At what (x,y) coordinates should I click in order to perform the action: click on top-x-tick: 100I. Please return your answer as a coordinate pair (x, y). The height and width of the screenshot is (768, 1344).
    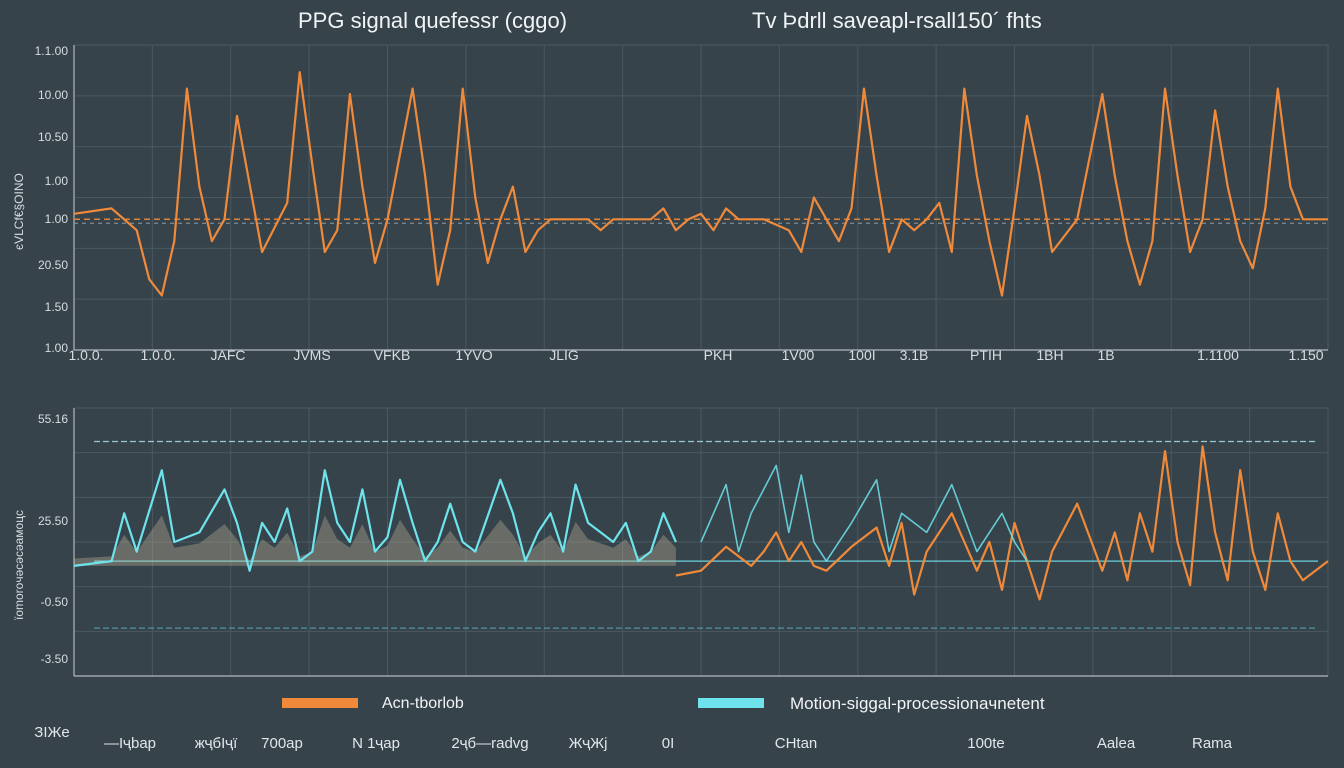
    Looking at the image, I should click on (862, 355).